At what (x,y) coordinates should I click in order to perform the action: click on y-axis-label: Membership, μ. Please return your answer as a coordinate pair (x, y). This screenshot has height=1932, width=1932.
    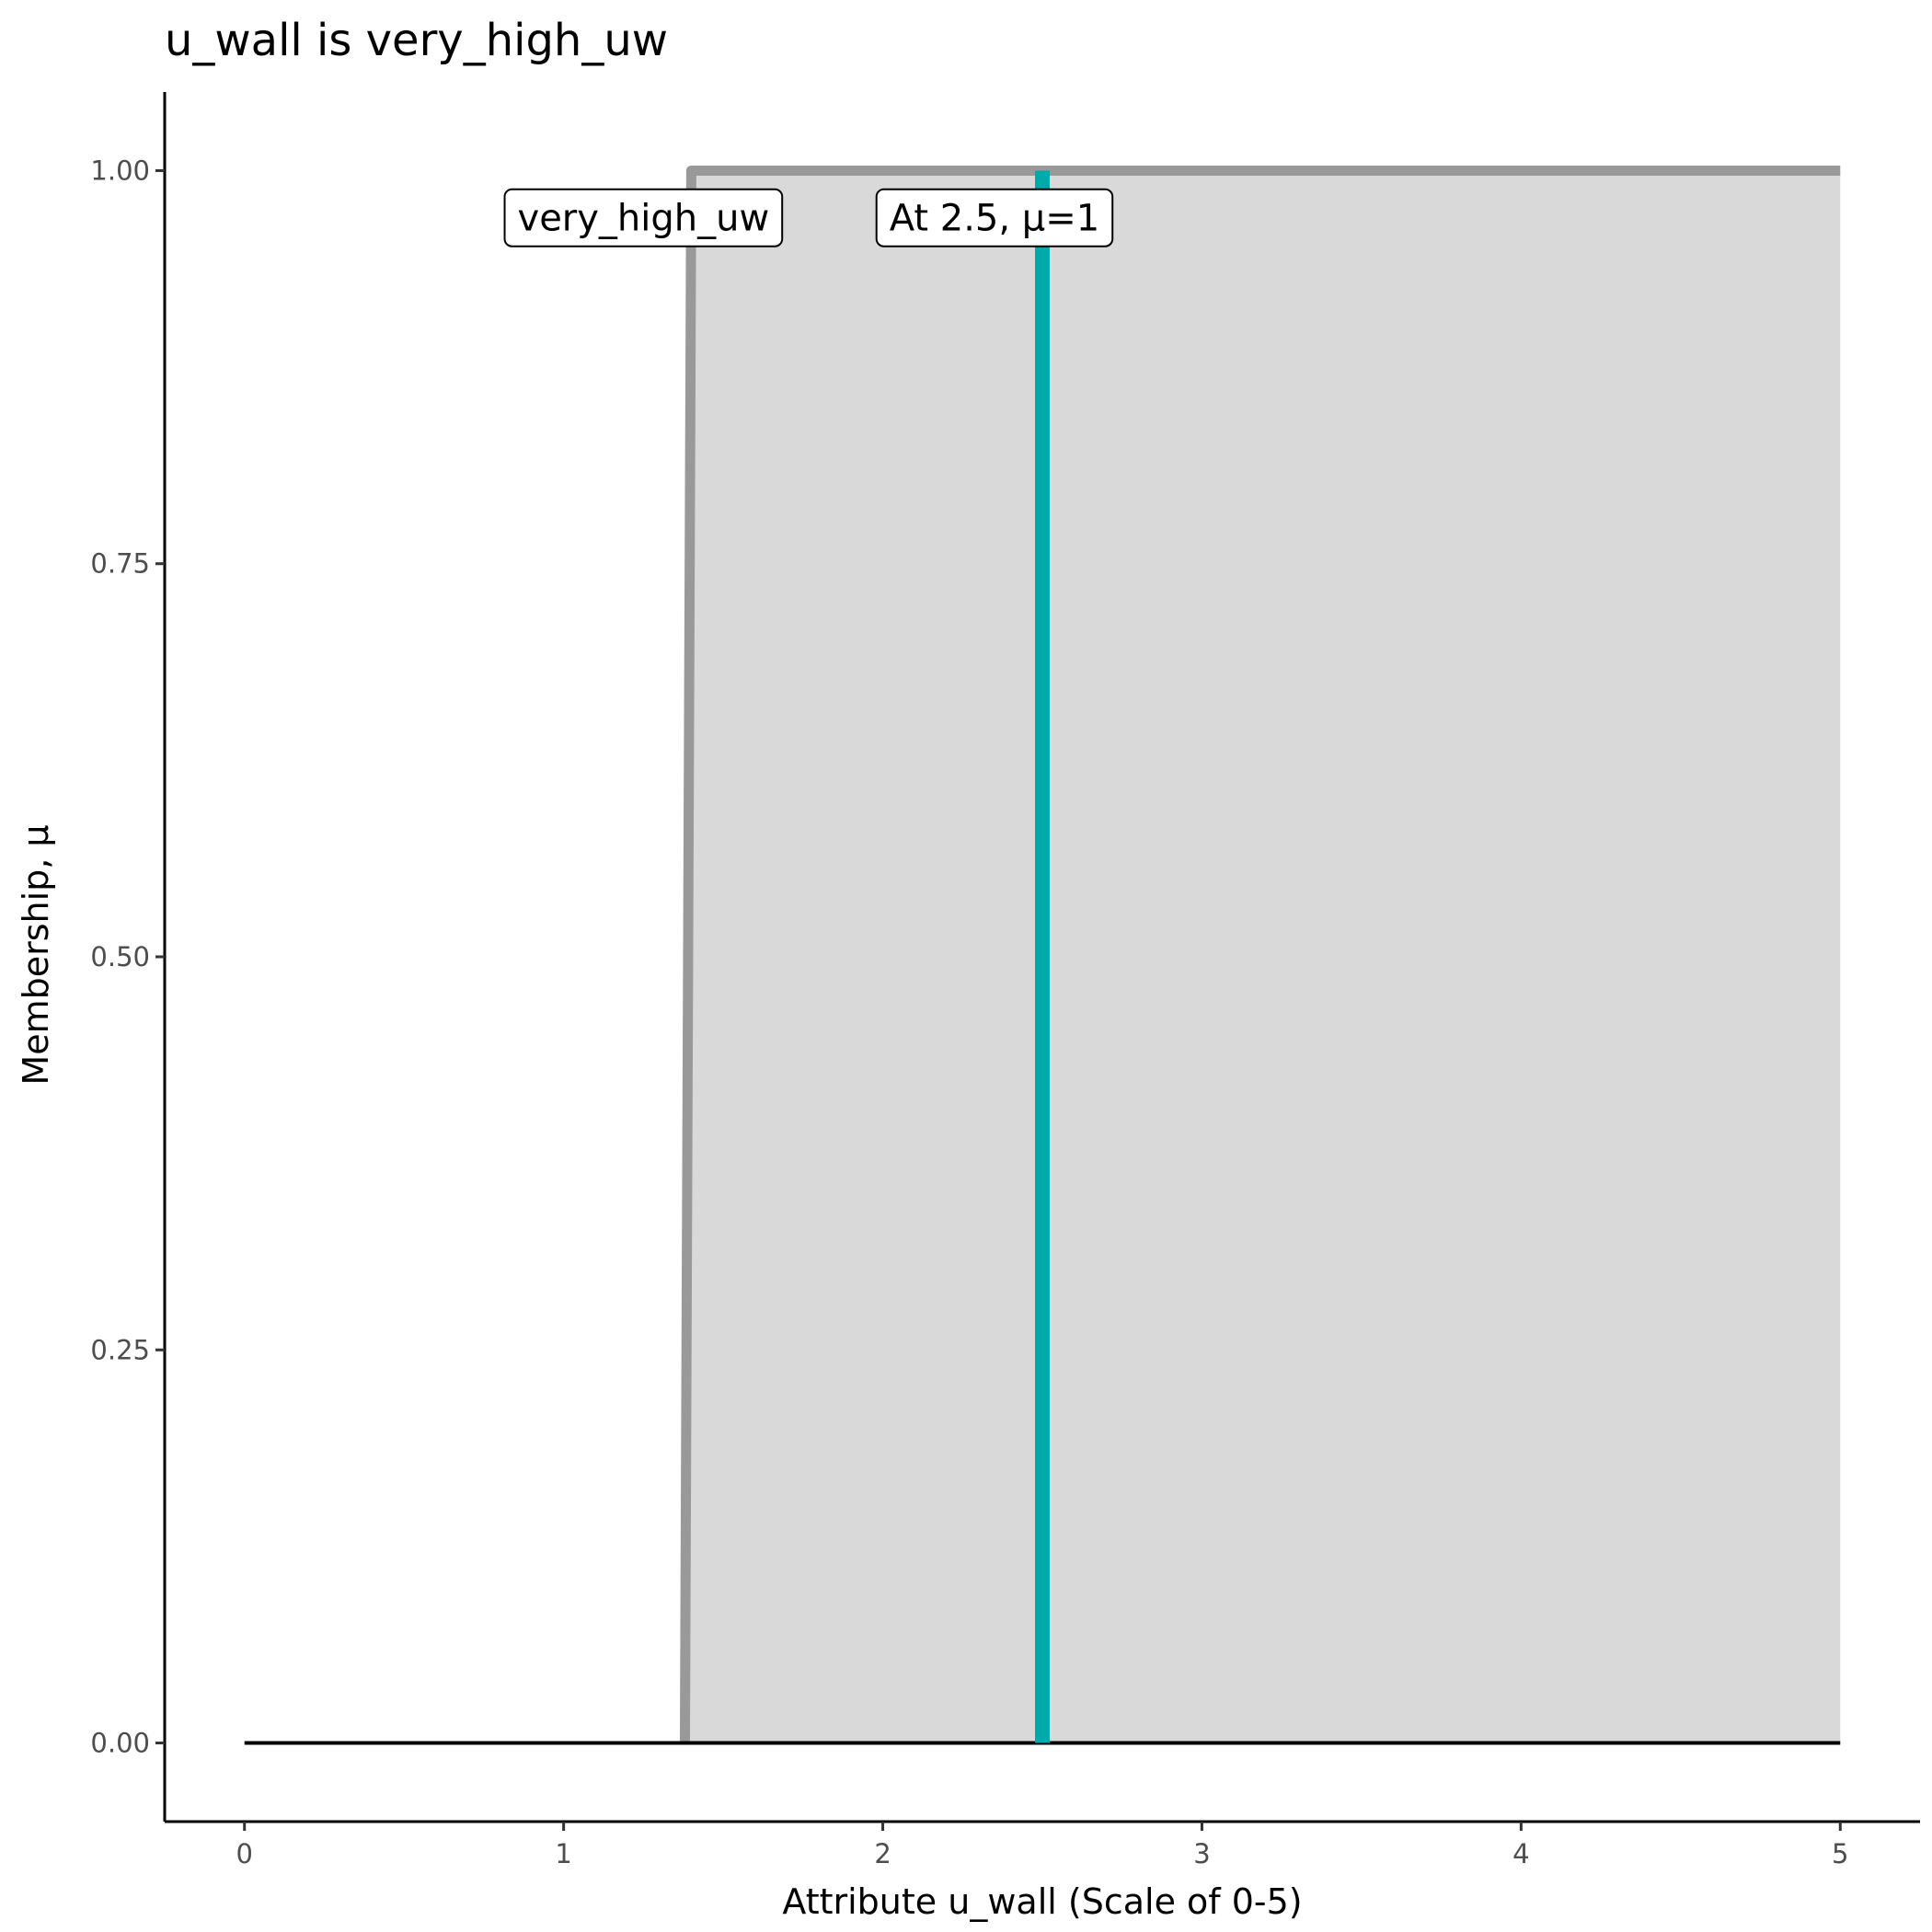
    Looking at the image, I should click on (36, 954).